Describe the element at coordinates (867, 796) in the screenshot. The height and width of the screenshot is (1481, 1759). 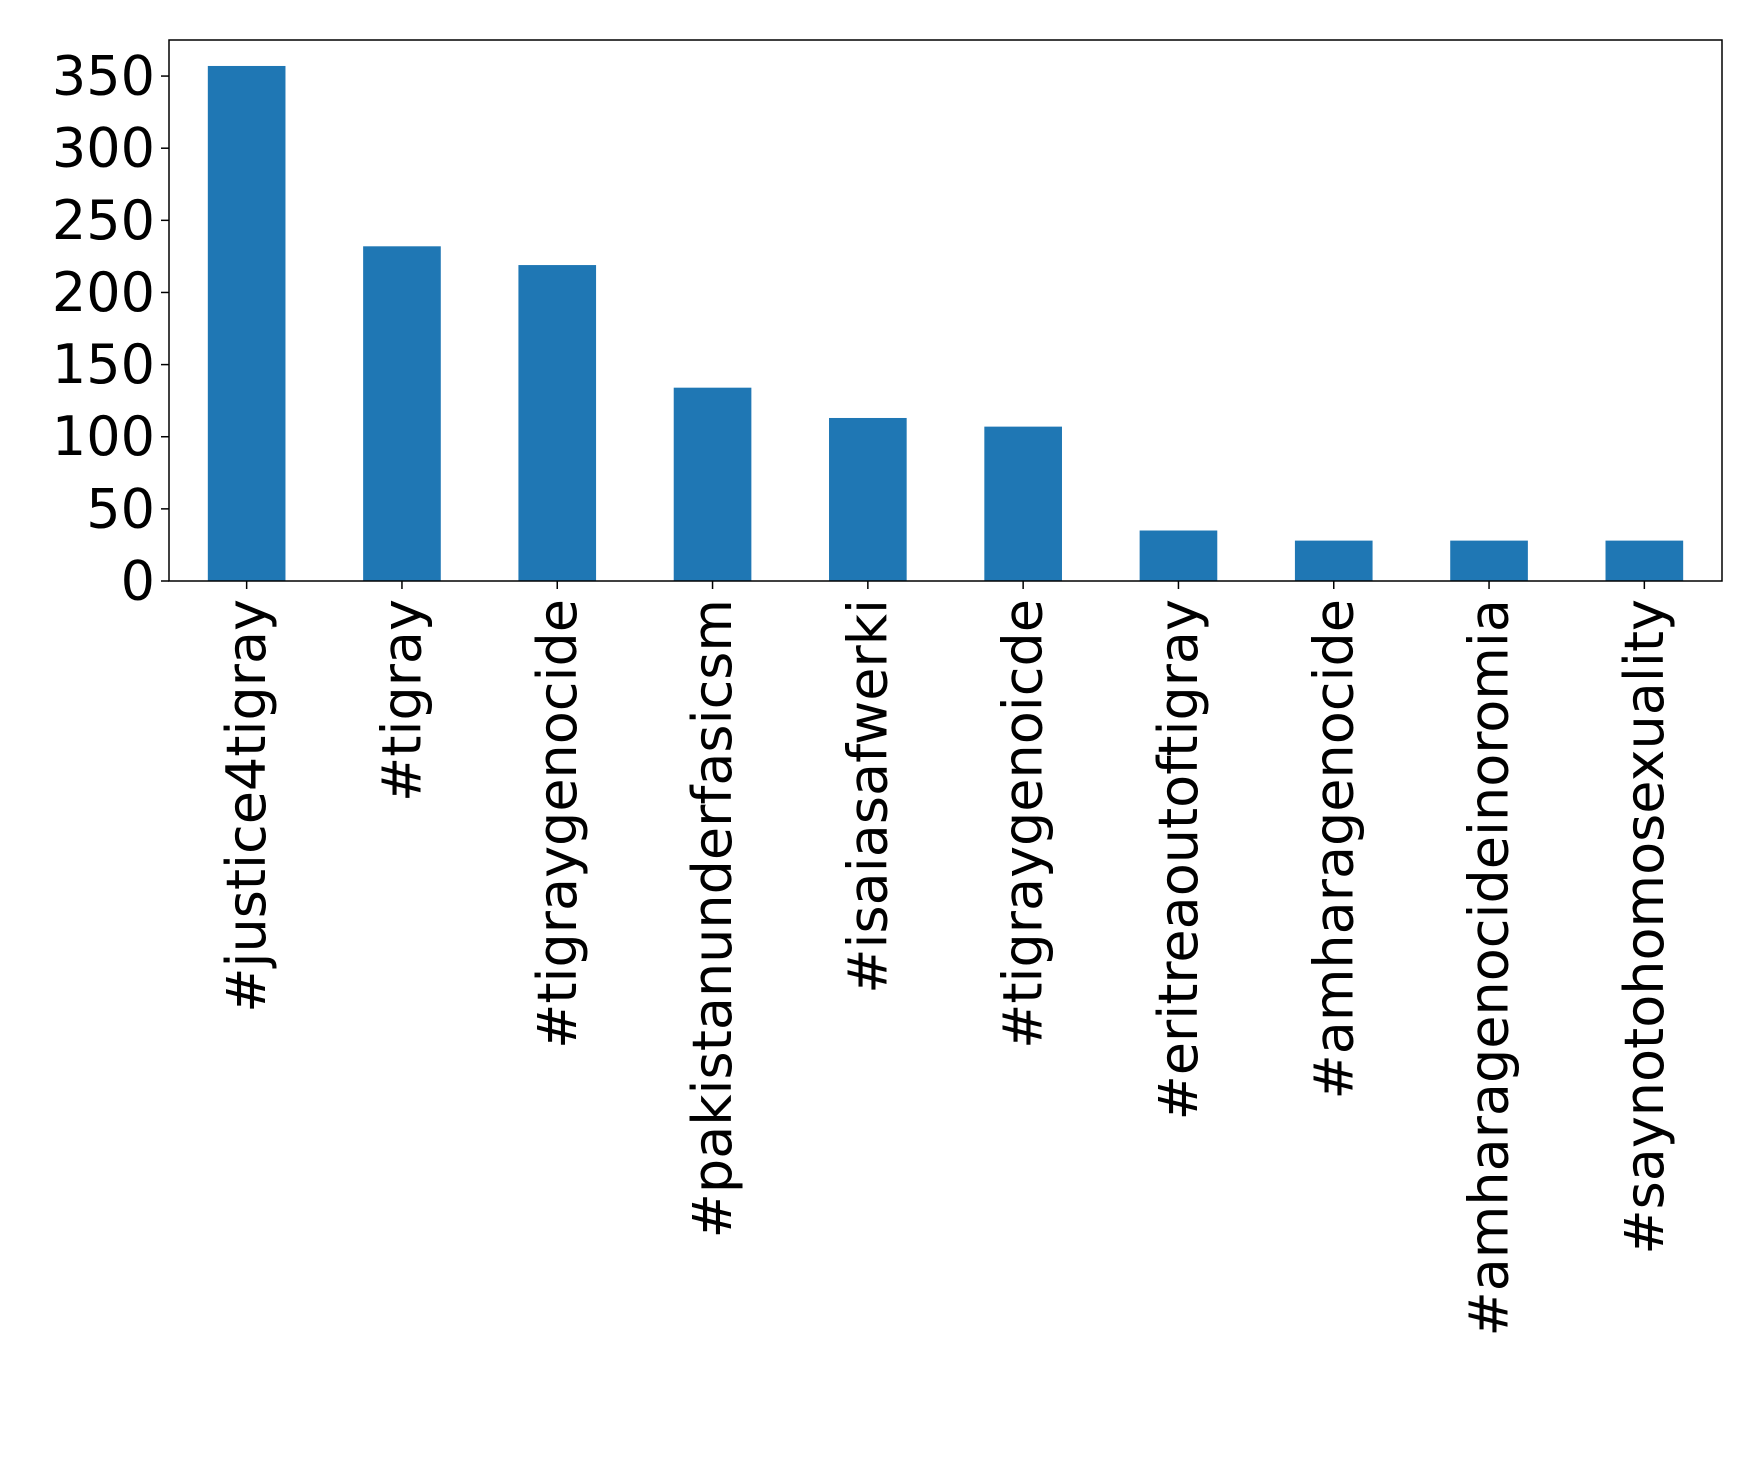
I see `x-tick-label-4: #isaiasafwerki` at that location.